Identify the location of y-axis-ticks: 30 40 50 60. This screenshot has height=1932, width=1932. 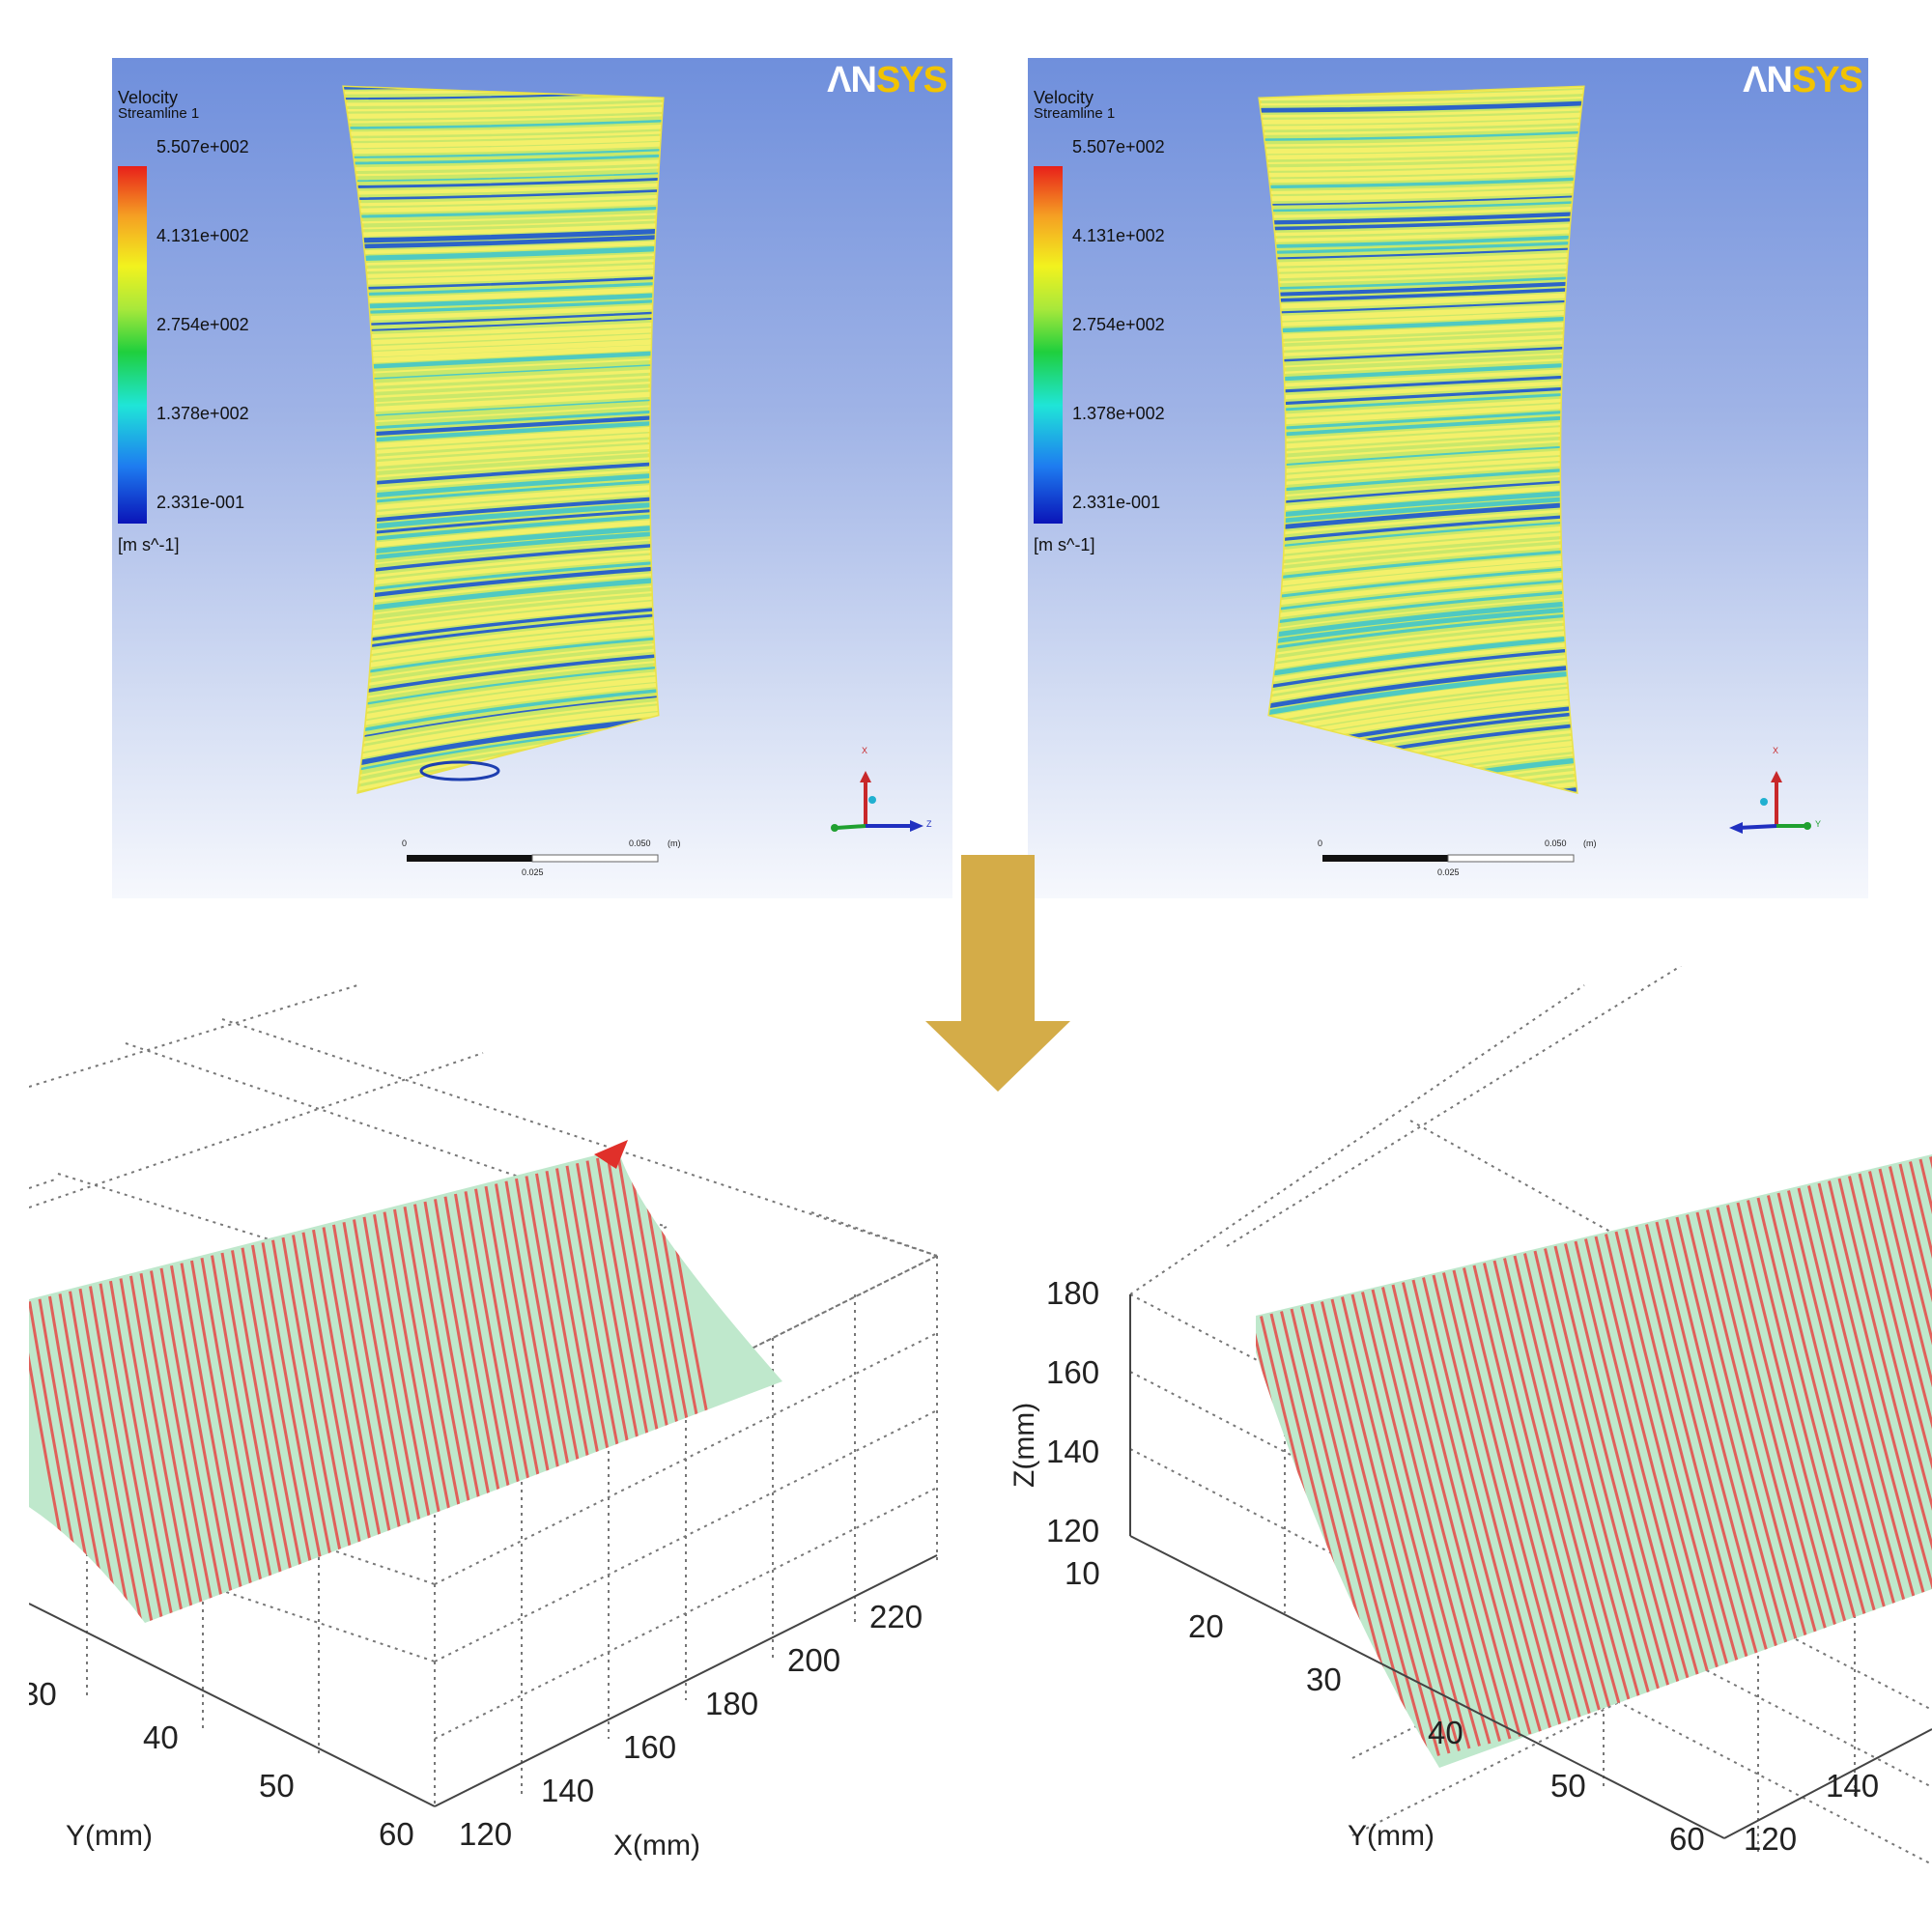
(221, 1764).